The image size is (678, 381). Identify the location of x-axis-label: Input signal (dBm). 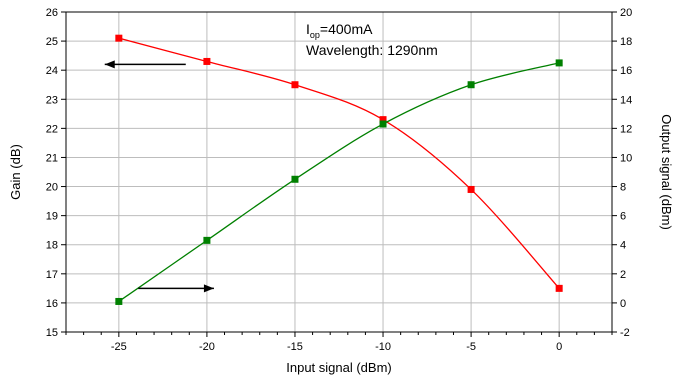
(339, 367).